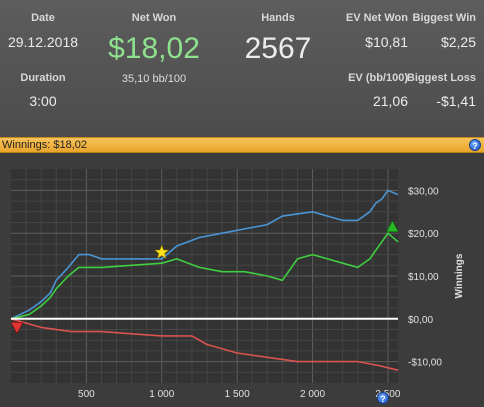 The image size is (484, 407). I want to click on ev-bb-label: EV (bb/100), so click(378, 78).